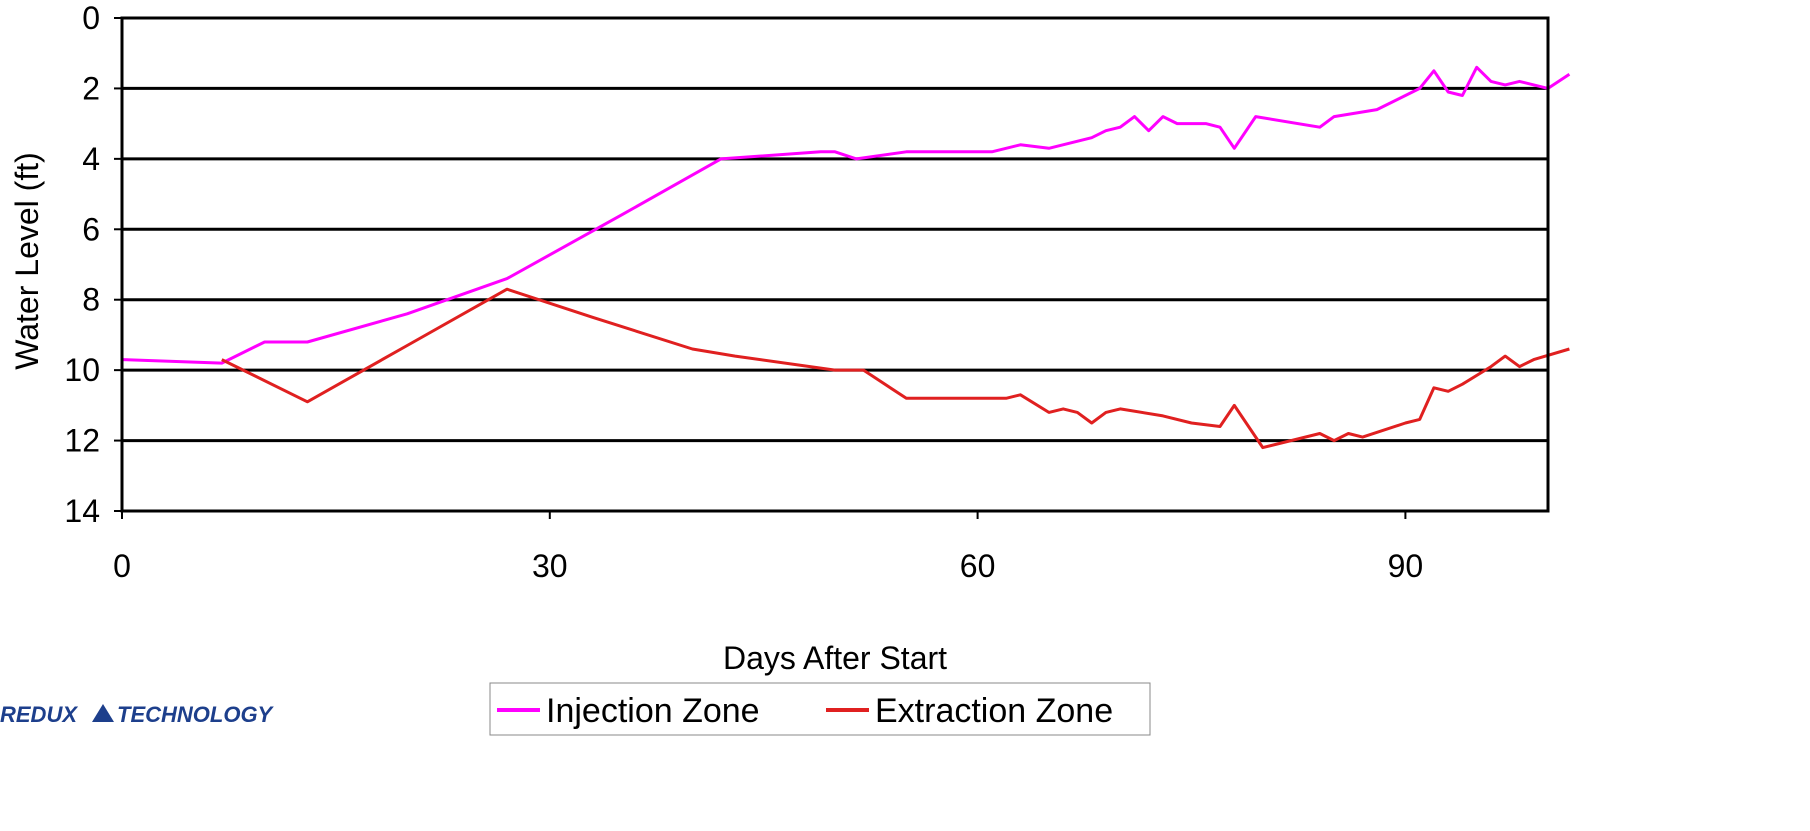 The image size is (1810, 831). I want to click on y-tick-label: 8, so click(91, 300).